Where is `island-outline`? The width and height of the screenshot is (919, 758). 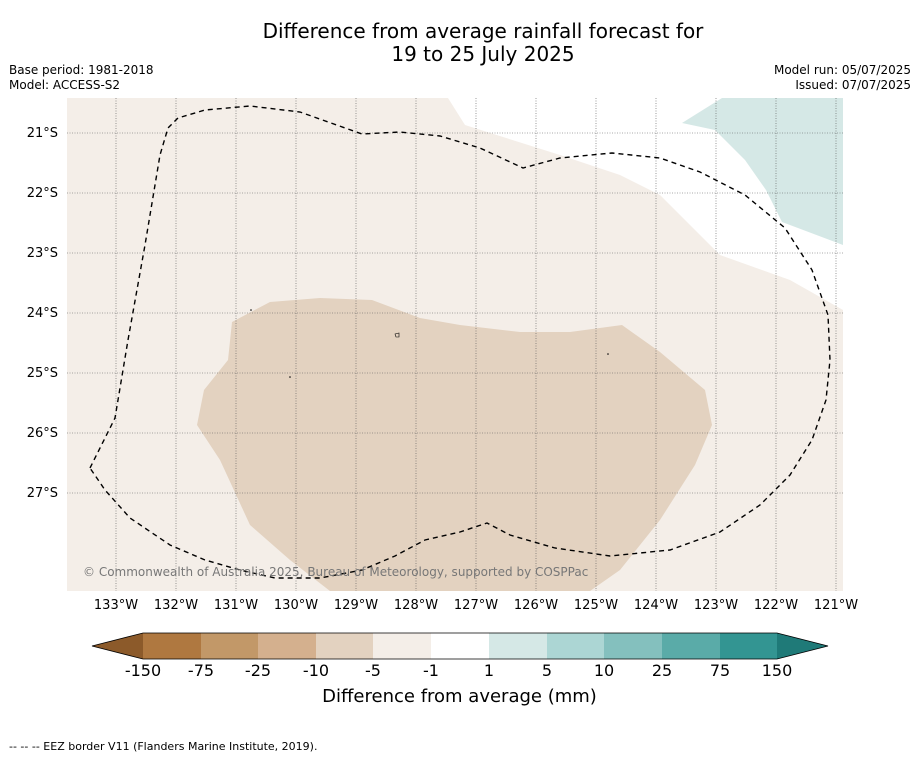 island-outline is located at coordinates (397, 335).